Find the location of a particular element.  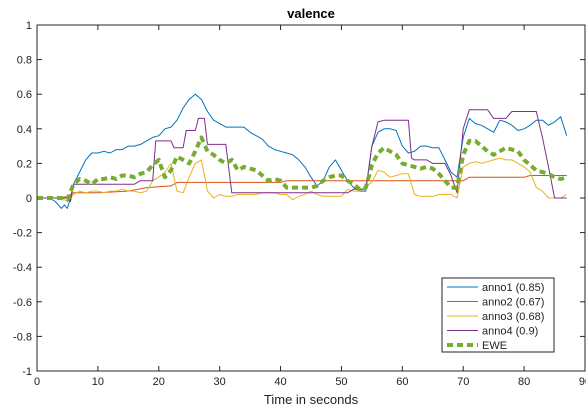

y-tick-label: 0.6 is located at coordinates (24, 95).